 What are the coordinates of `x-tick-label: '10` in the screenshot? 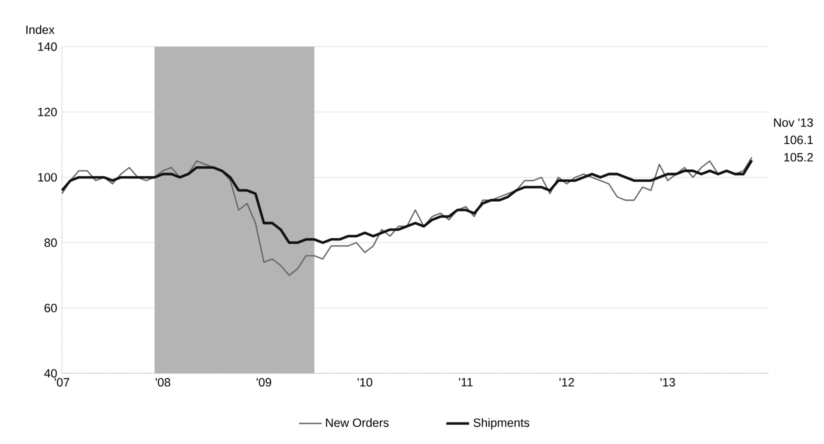 It's located at (365, 382).